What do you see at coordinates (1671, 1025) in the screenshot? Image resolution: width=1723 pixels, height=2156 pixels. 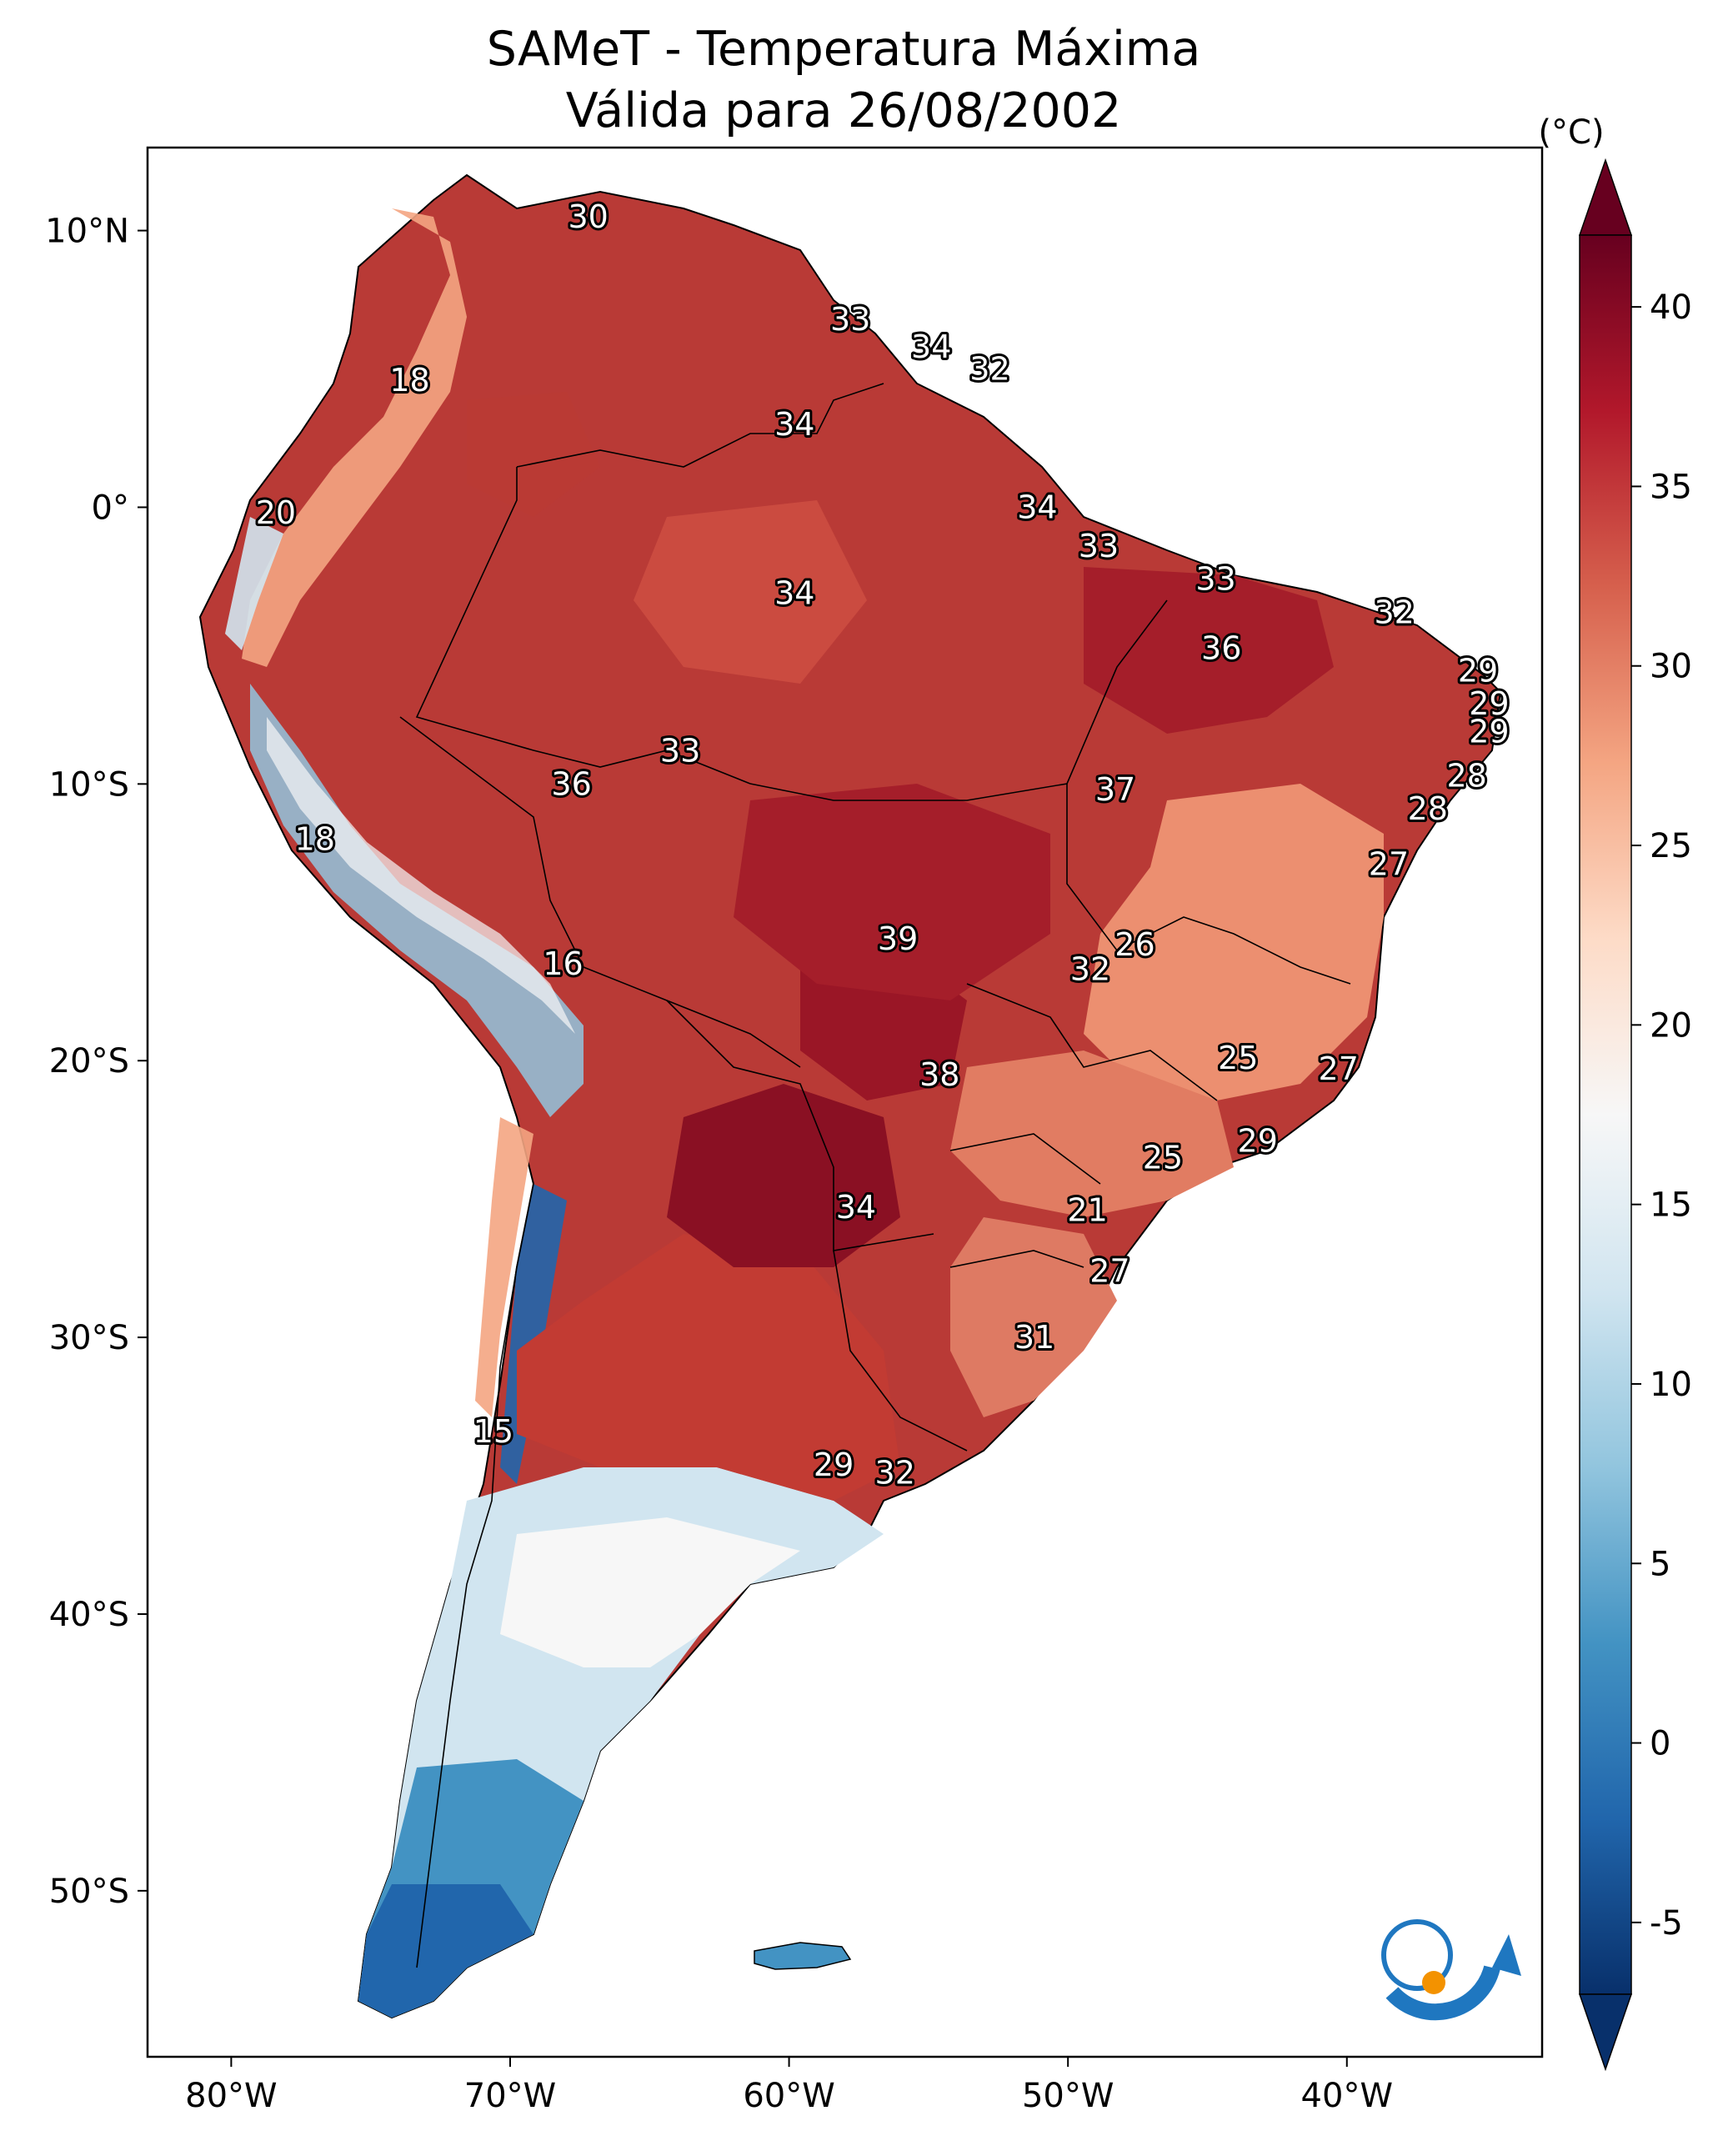 I see `colorbar-tick-label: 20` at bounding box center [1671, 1025].